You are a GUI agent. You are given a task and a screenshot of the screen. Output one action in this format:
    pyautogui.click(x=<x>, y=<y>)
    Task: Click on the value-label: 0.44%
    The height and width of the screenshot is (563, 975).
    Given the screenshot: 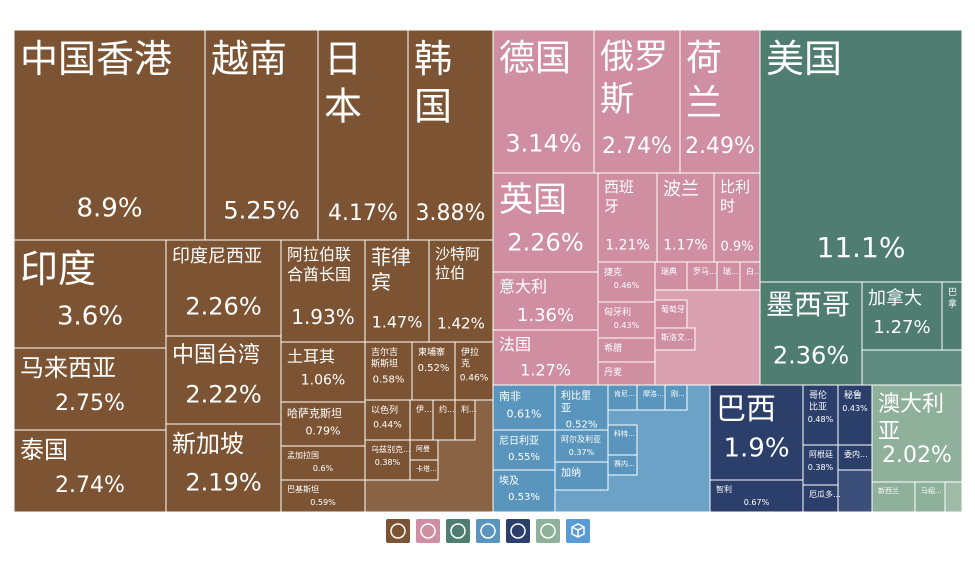 What is the action you would take?
    pyautogui.click(x=387, y=425)
    